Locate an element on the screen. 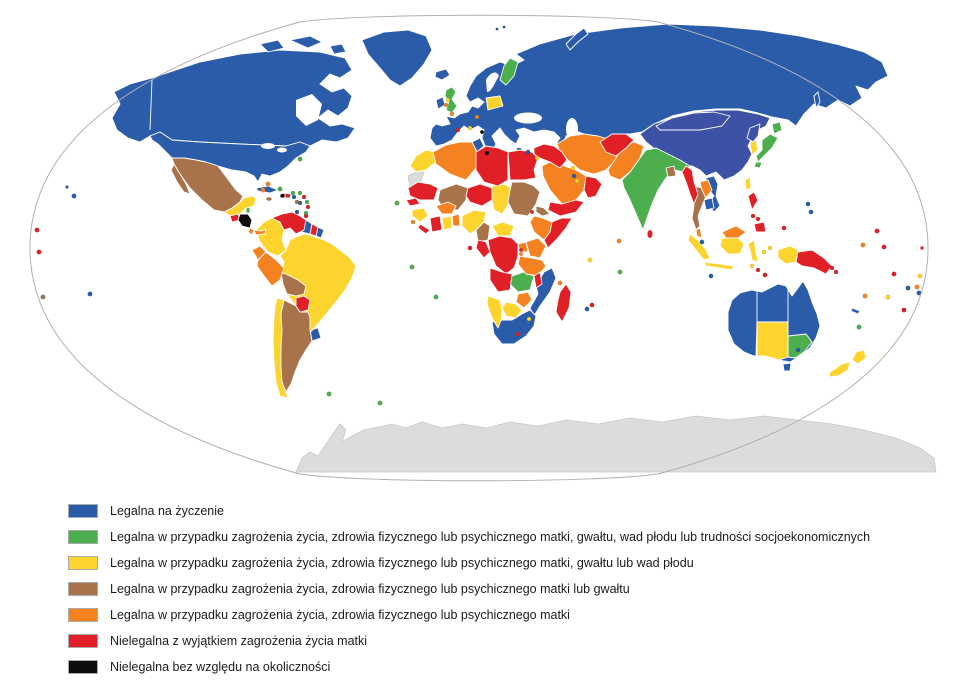  region-greenland is located at coordinates (397, 58).